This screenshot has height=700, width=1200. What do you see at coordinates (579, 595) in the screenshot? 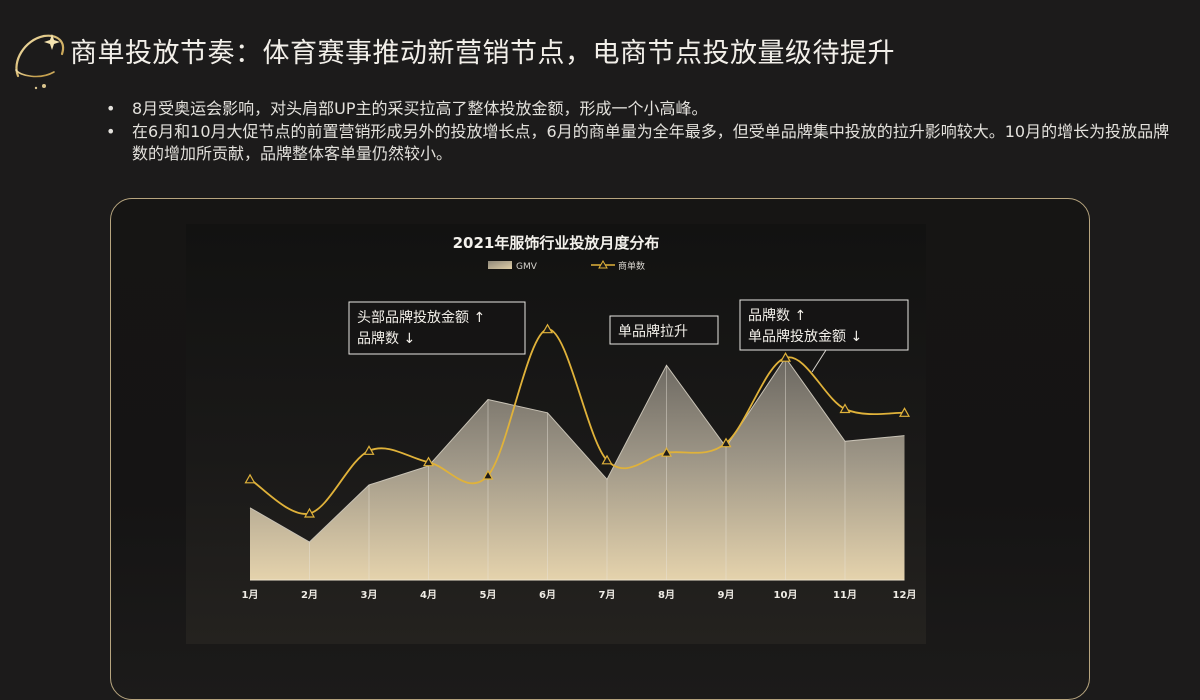
I see `x-axis: 1月 2月 3月 4月 5月 6月 7月 8月 9月 10月 11月 12月` at bounding box center [579, 595].